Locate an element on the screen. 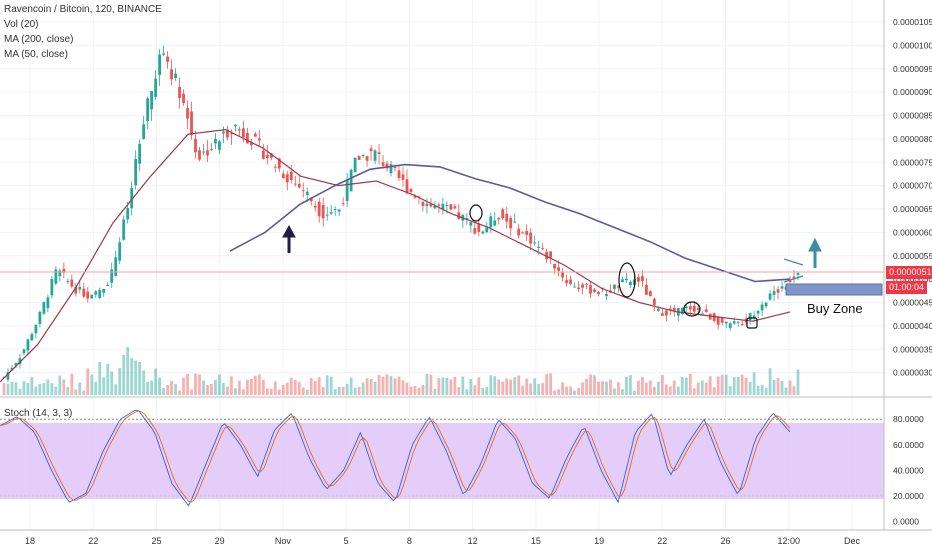 This screenshot has width=932, height=550. time-tick-label: 8 is located at coordinates (409, 541).